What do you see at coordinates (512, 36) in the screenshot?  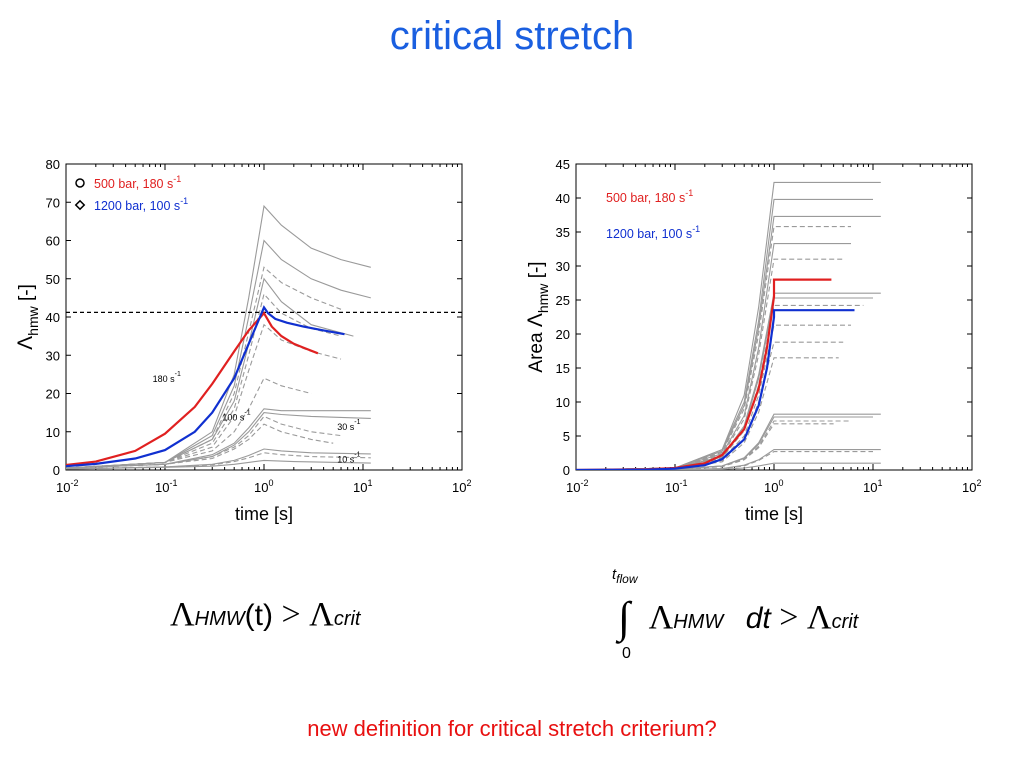 I see `slide-title: critical stretch` at bounding box center [512, 36].